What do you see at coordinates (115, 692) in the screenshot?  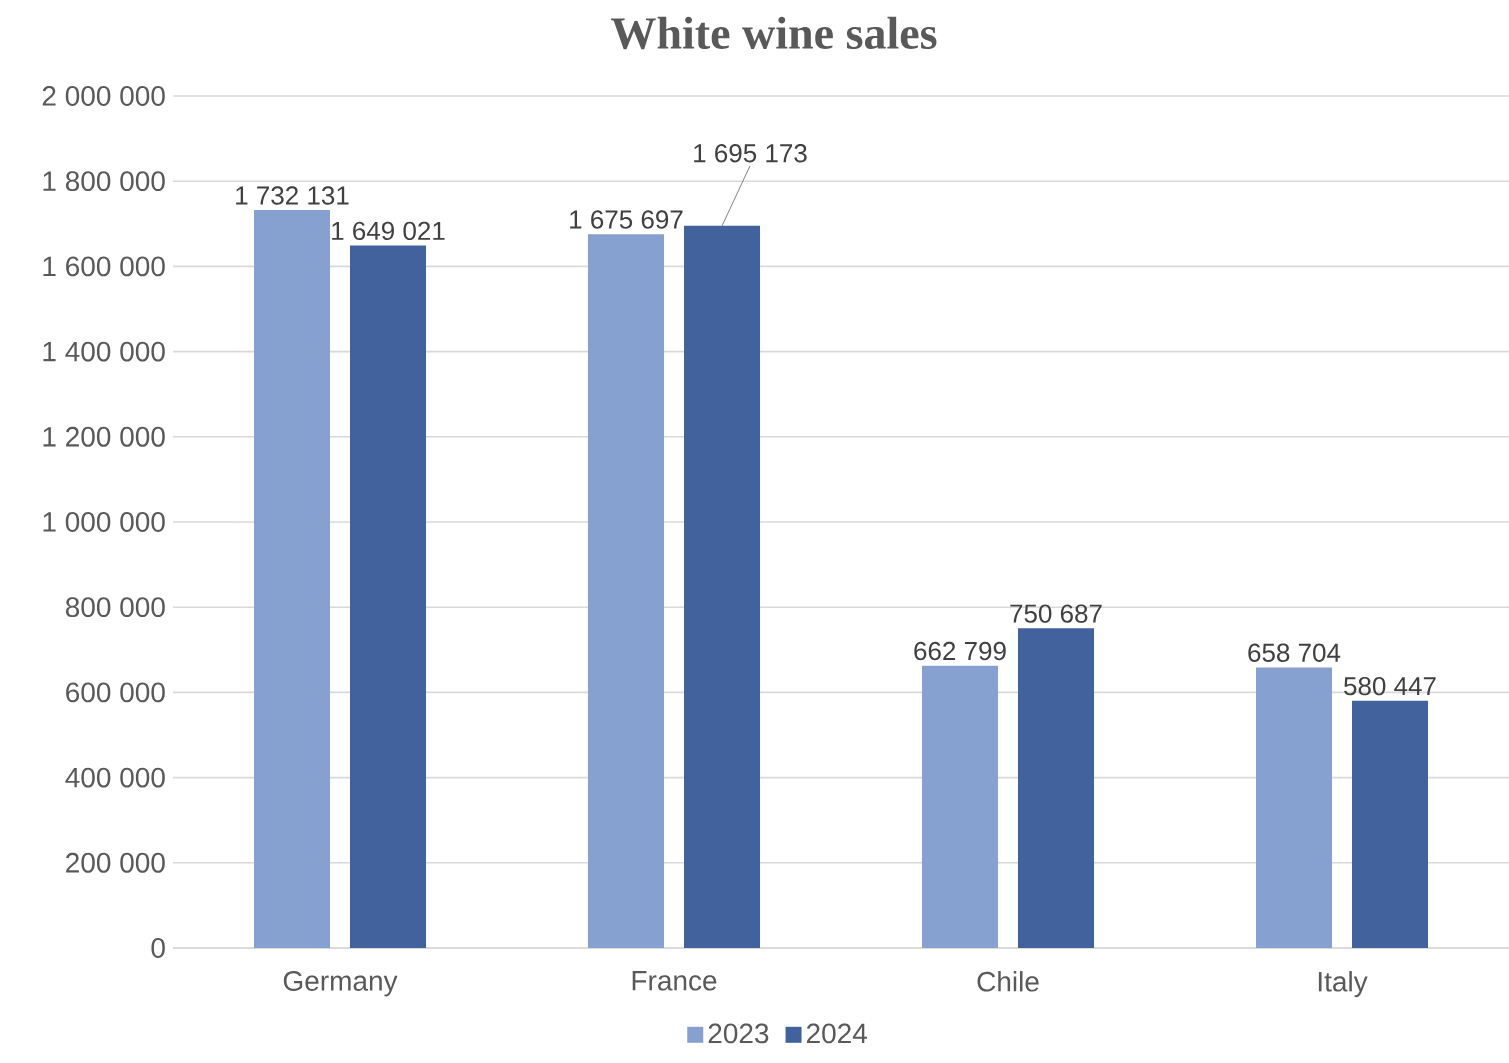 I see `y-tick-label: 600 000` at bounding box center [115, 692].